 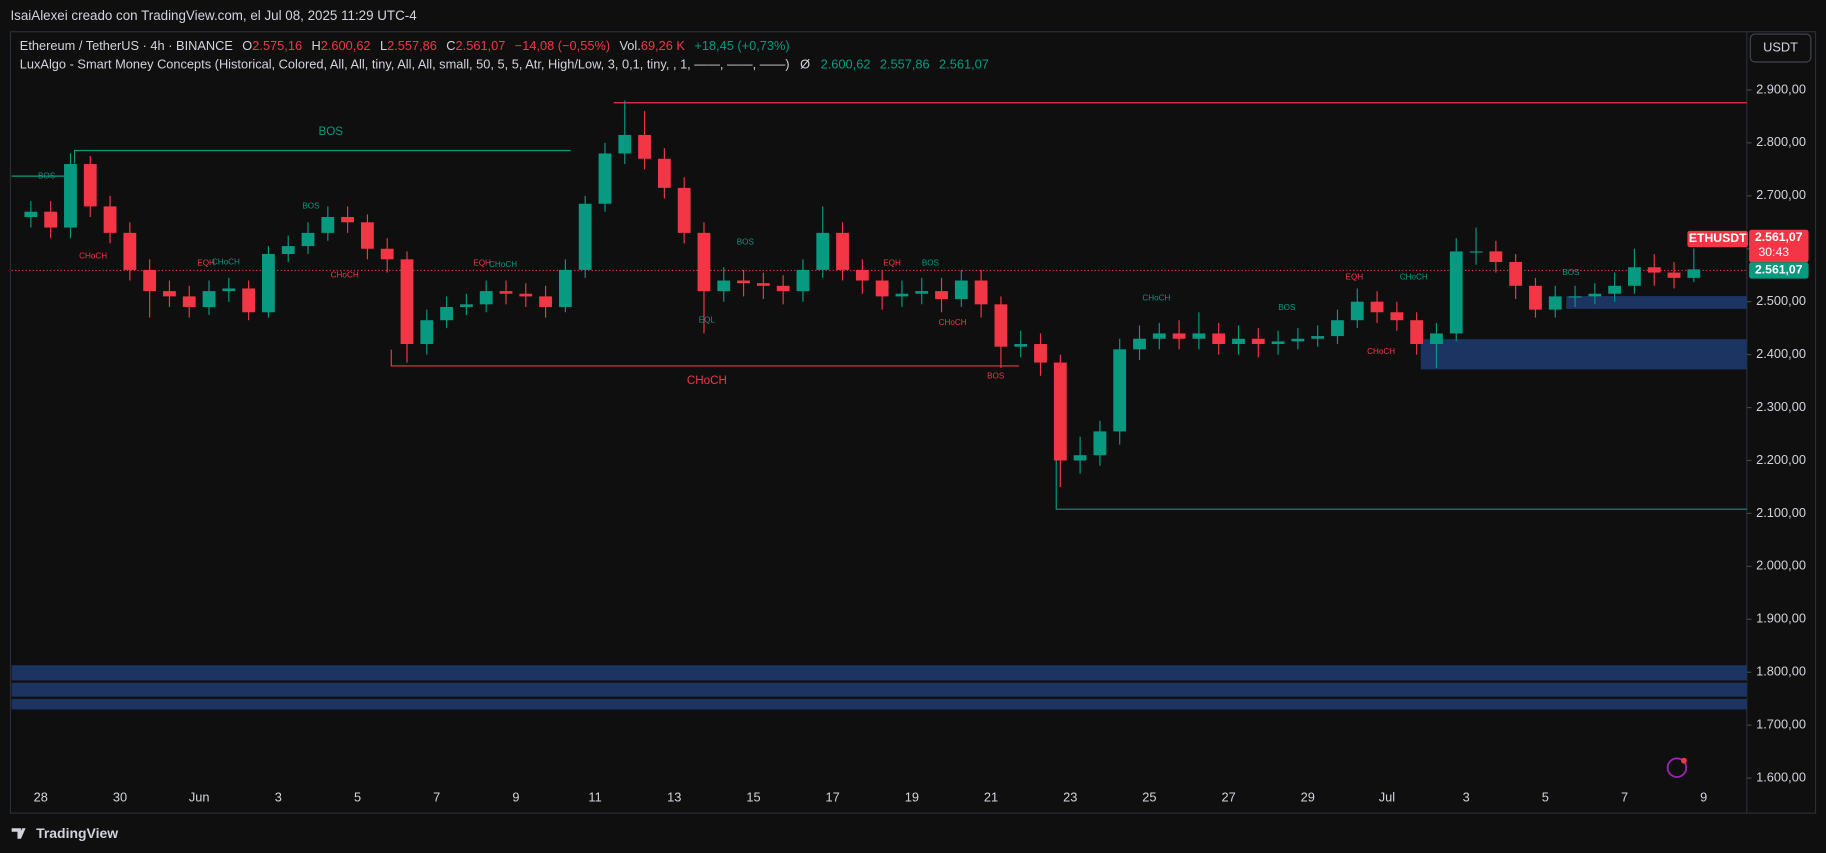 I want to click on currency-button, so click(x=1780, y=48).